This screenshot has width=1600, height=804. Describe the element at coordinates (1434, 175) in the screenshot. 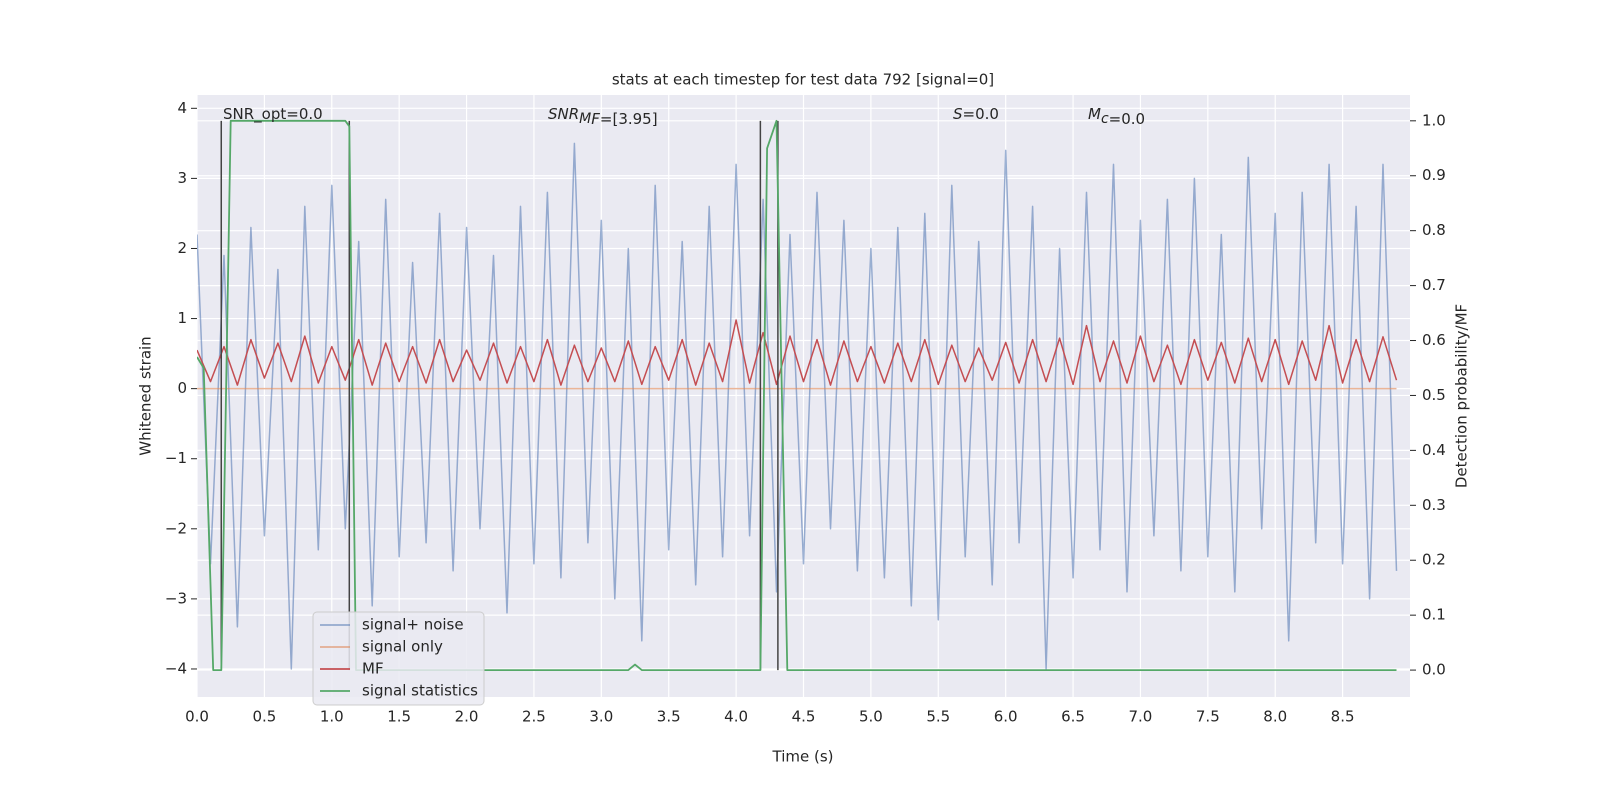

I see `y2-tick-label: 0.9` at that location.